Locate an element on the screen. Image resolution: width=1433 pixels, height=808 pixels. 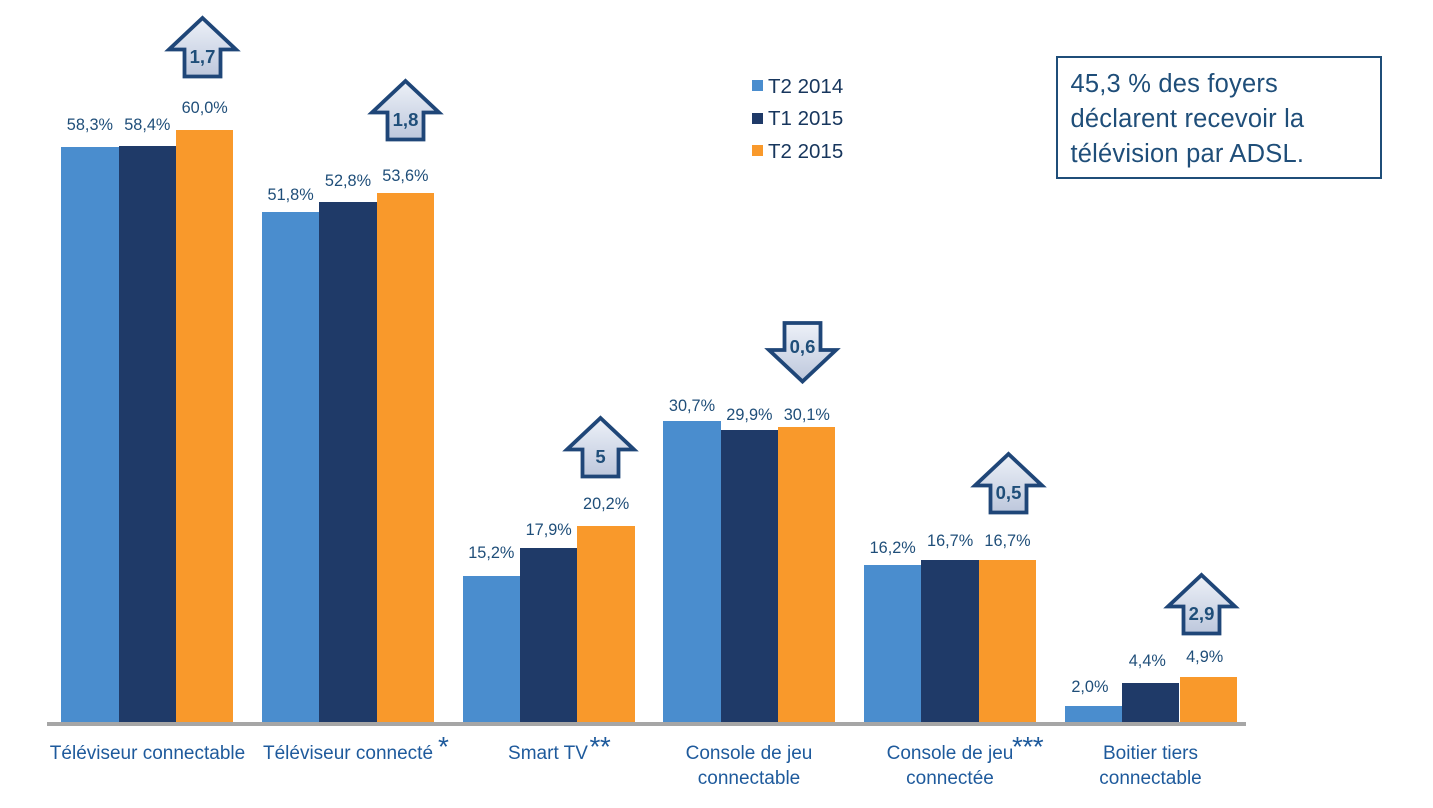
svg-text: 2,9 is located at coordinates (1201, 613).